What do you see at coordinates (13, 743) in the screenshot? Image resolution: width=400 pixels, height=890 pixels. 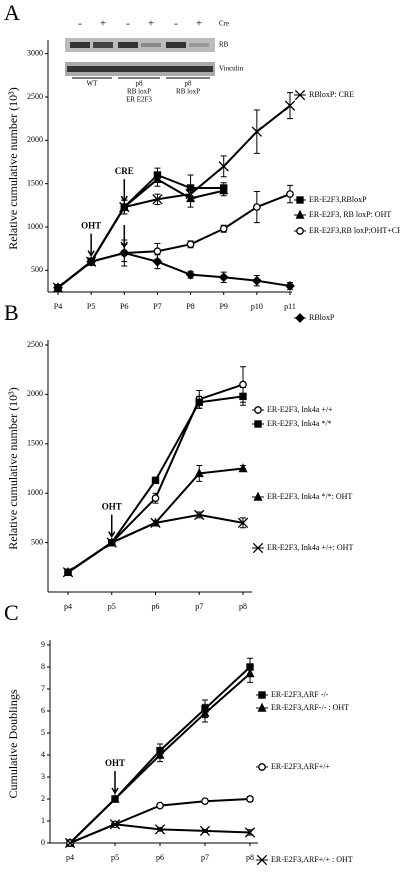 I see `y-axis-label: Cumulative Doublings` at bounding box center [13, 743].